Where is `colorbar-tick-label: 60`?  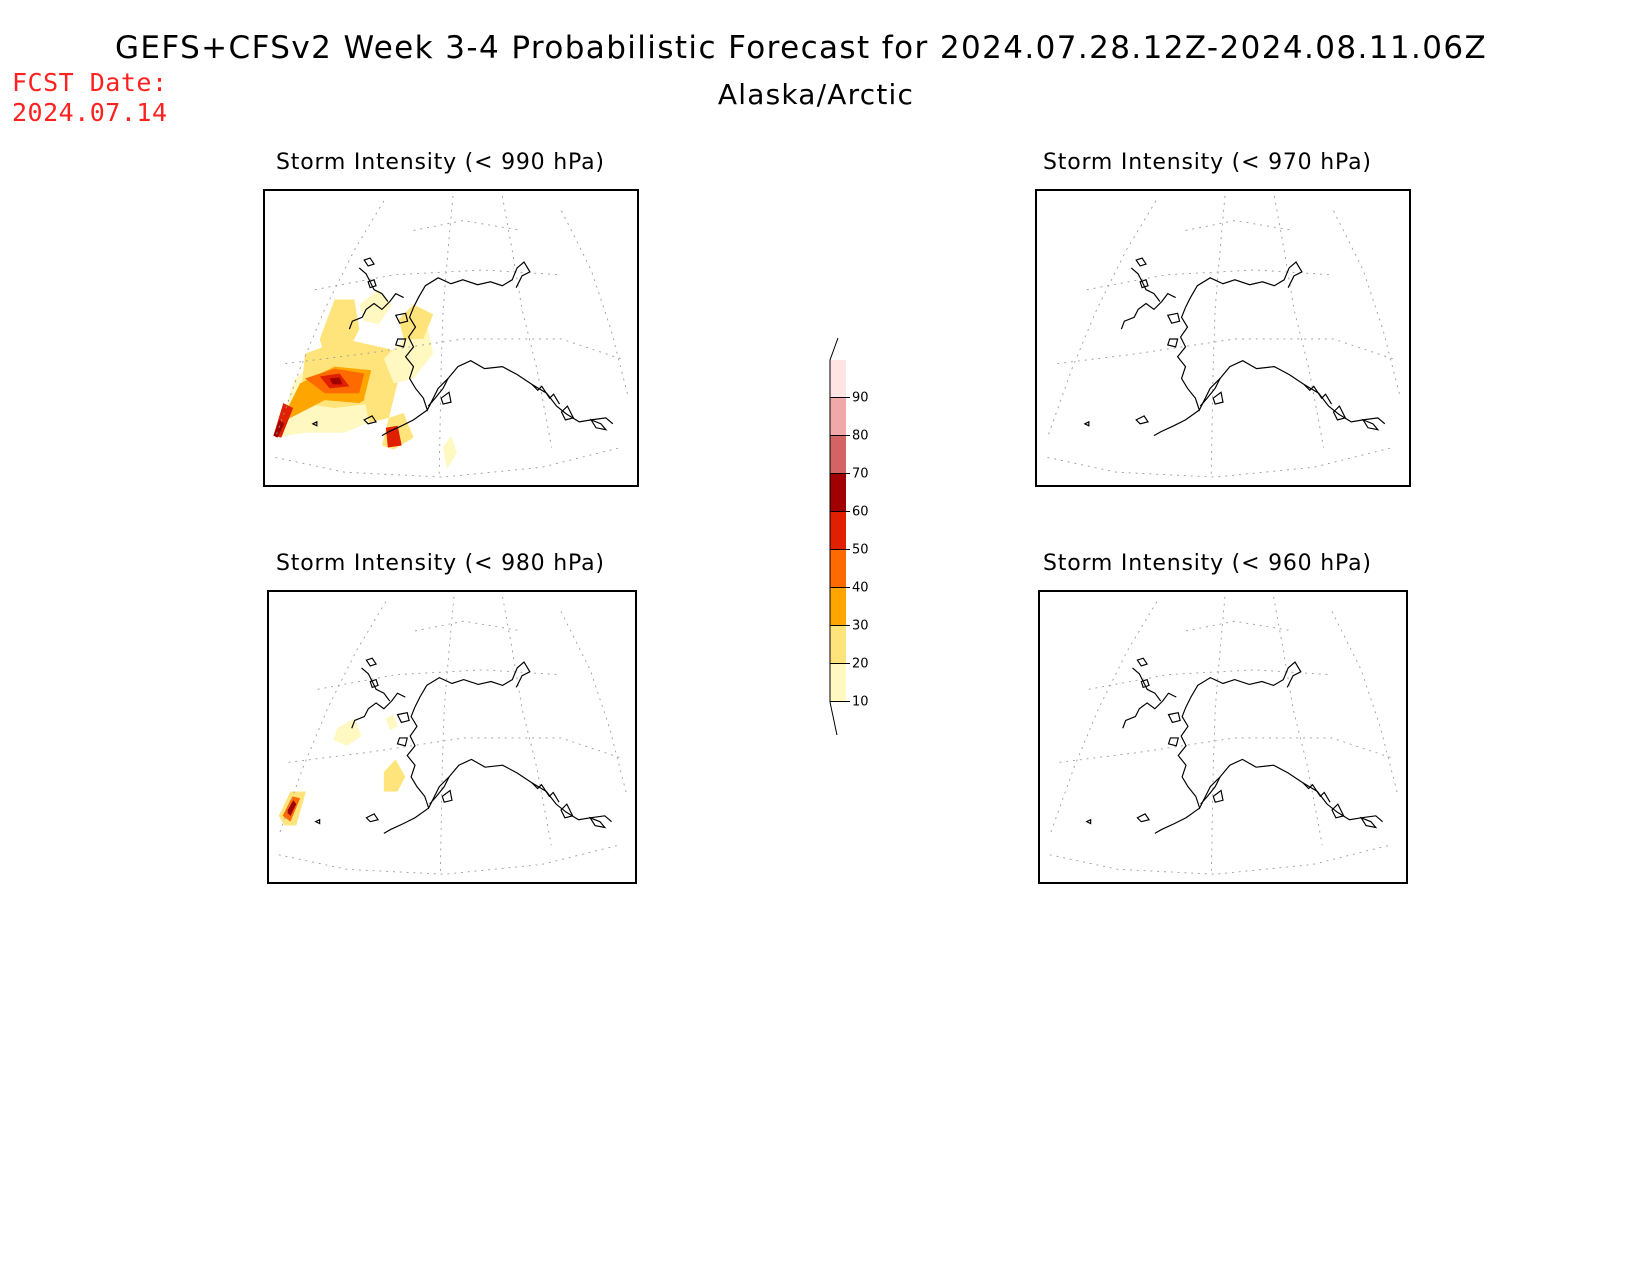
colorbar-tick-label: 60 is located at coordinates (860, 512).